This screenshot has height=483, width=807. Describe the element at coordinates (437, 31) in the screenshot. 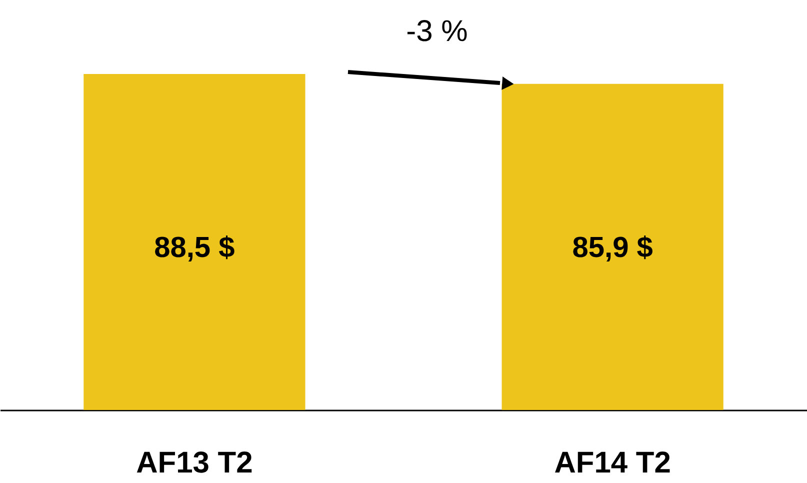

I see `annotation: -3 %` at that location.